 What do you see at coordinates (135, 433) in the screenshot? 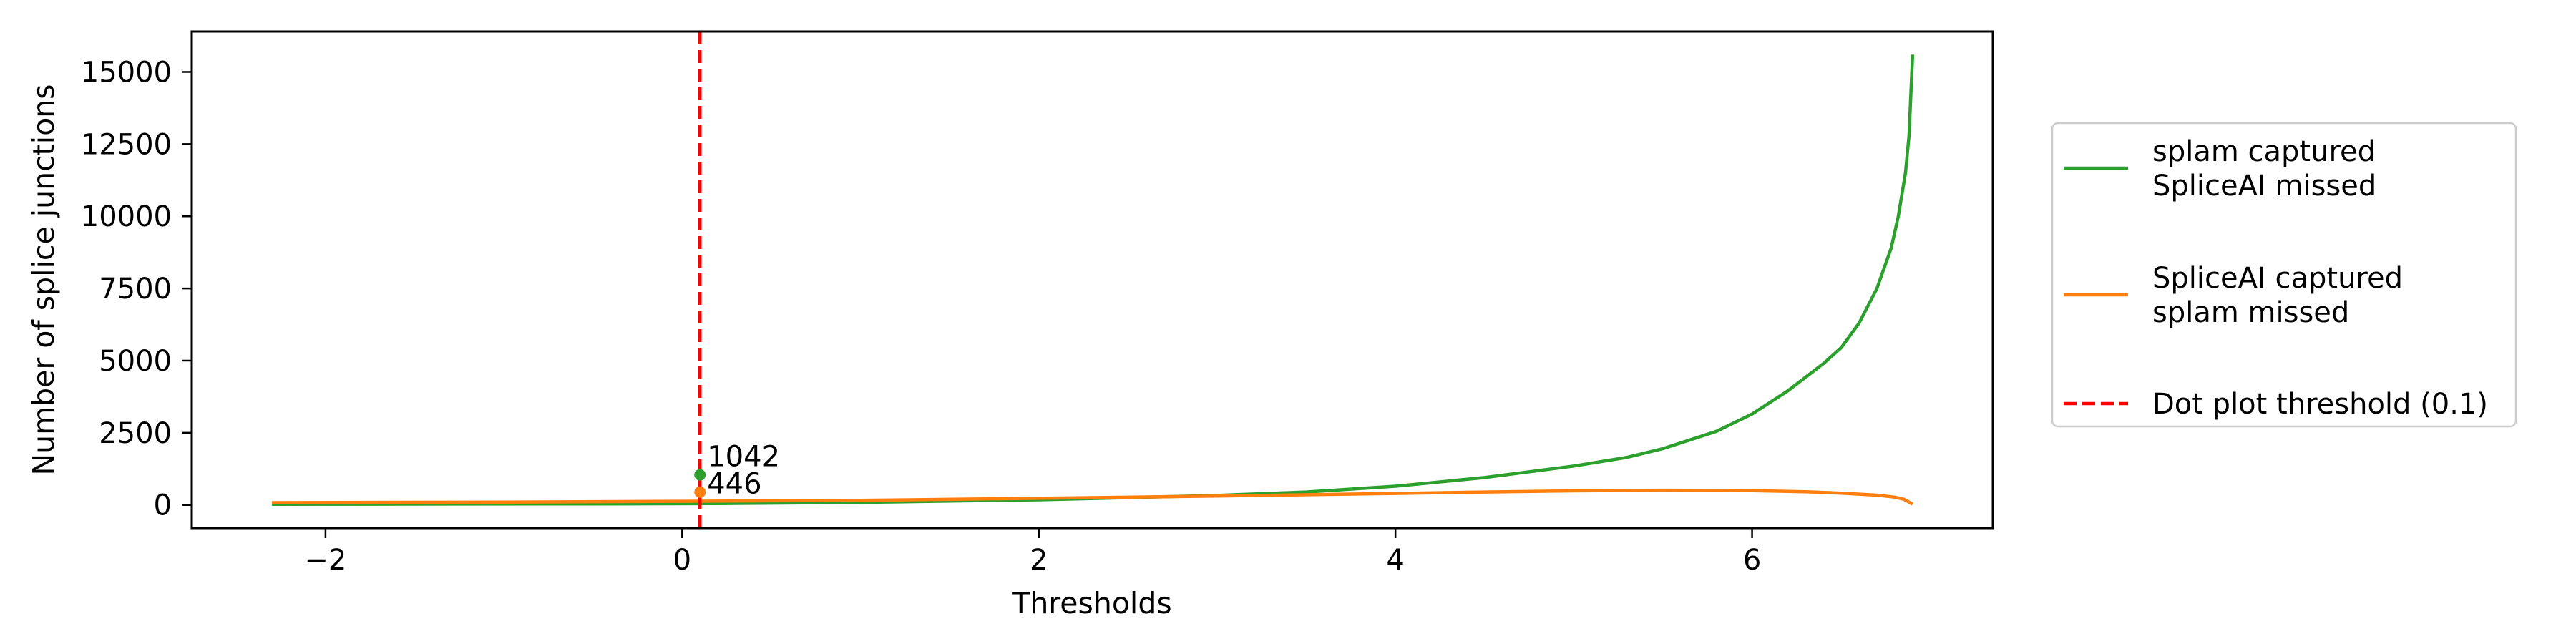
I see `y-tick-label: 2500` at bounding box center [135, 433].